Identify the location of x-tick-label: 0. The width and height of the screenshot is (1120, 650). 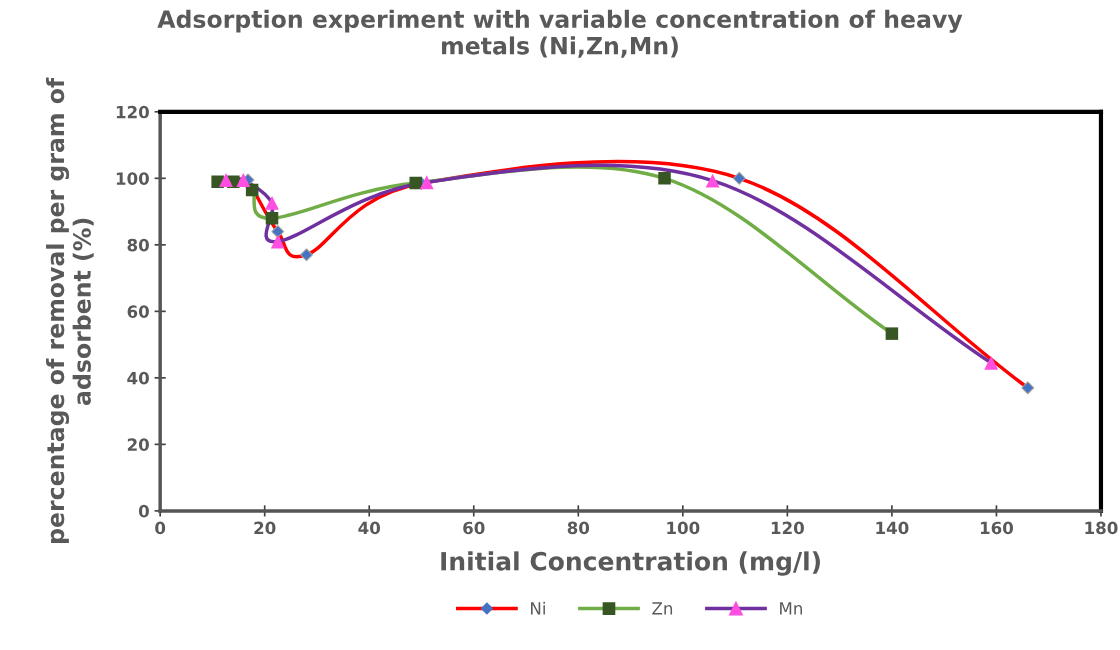
(160, 528).